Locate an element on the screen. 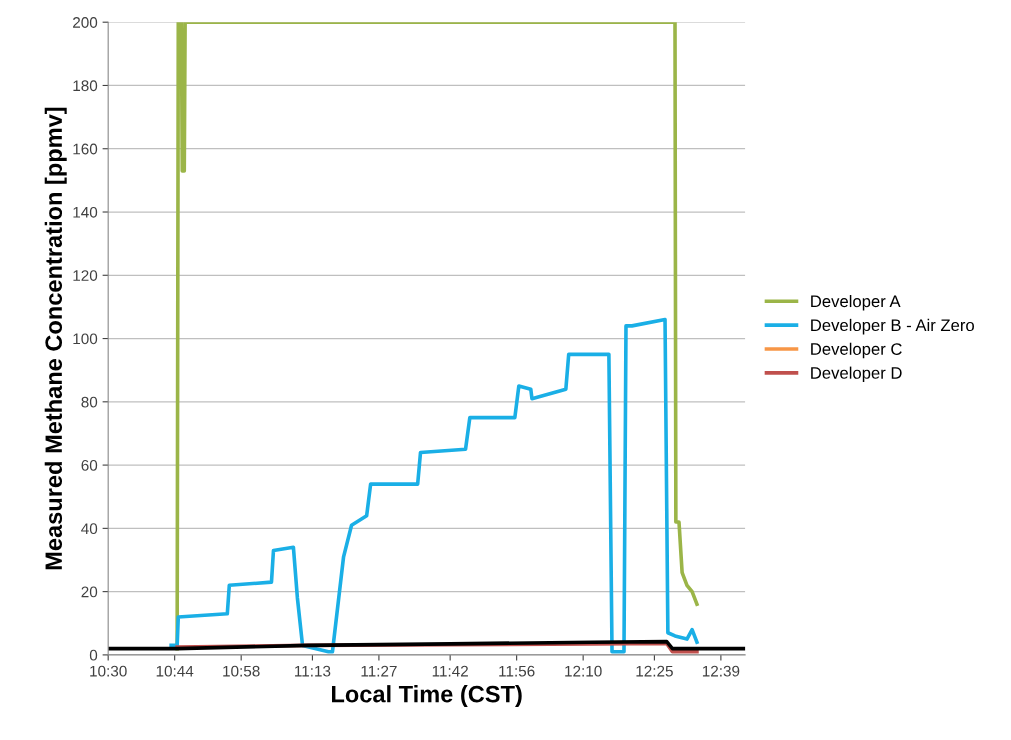  y-tick-label: 60 is located at coordinates (89, 465).